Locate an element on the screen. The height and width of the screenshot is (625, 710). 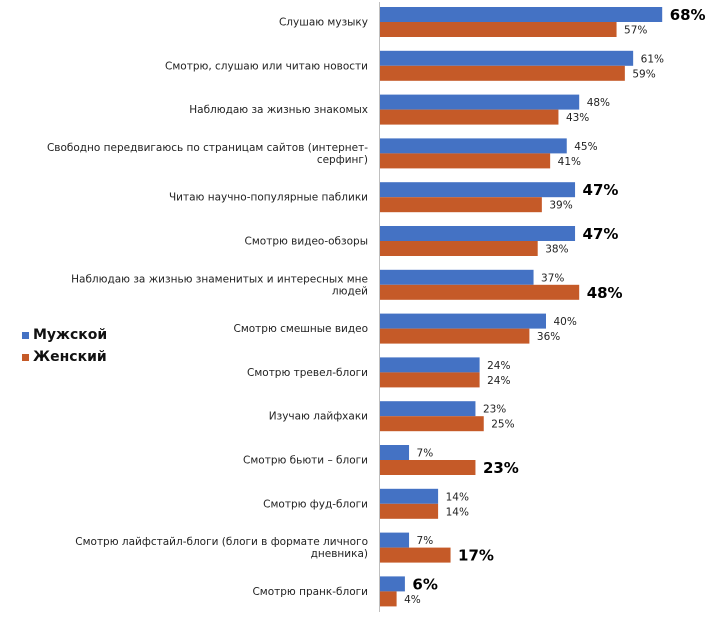
category-label: Изучаю лайфхаки is located at coordinates (318, 417).